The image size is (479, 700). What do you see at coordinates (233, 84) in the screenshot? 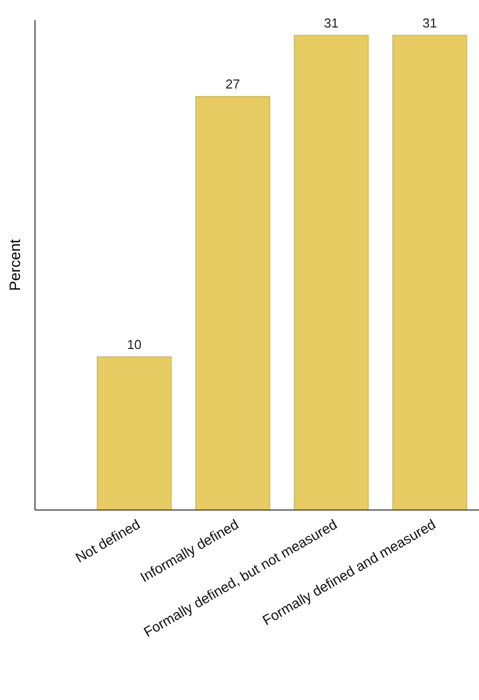
I see `data-label: 27` at bounding box center [233, 84].